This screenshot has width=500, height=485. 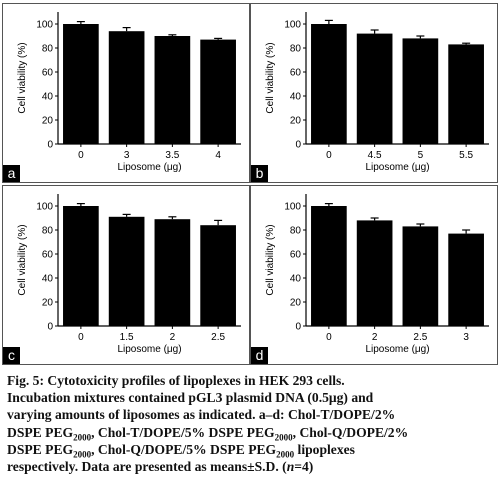 What do you see at coordinates (259, 355) in the screenshot?
I see `panel-d-label: d` at bounding box center [259, 355].